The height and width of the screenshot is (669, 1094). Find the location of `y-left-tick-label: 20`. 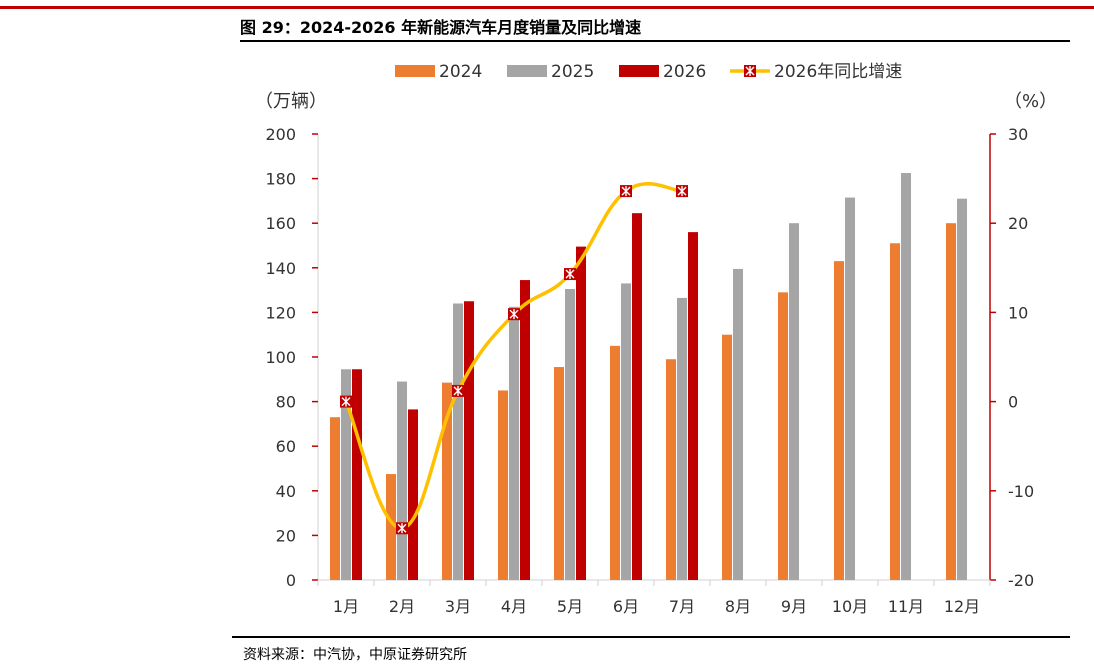

y-left-tick-label: 20 is located at coordinates (286, 535).